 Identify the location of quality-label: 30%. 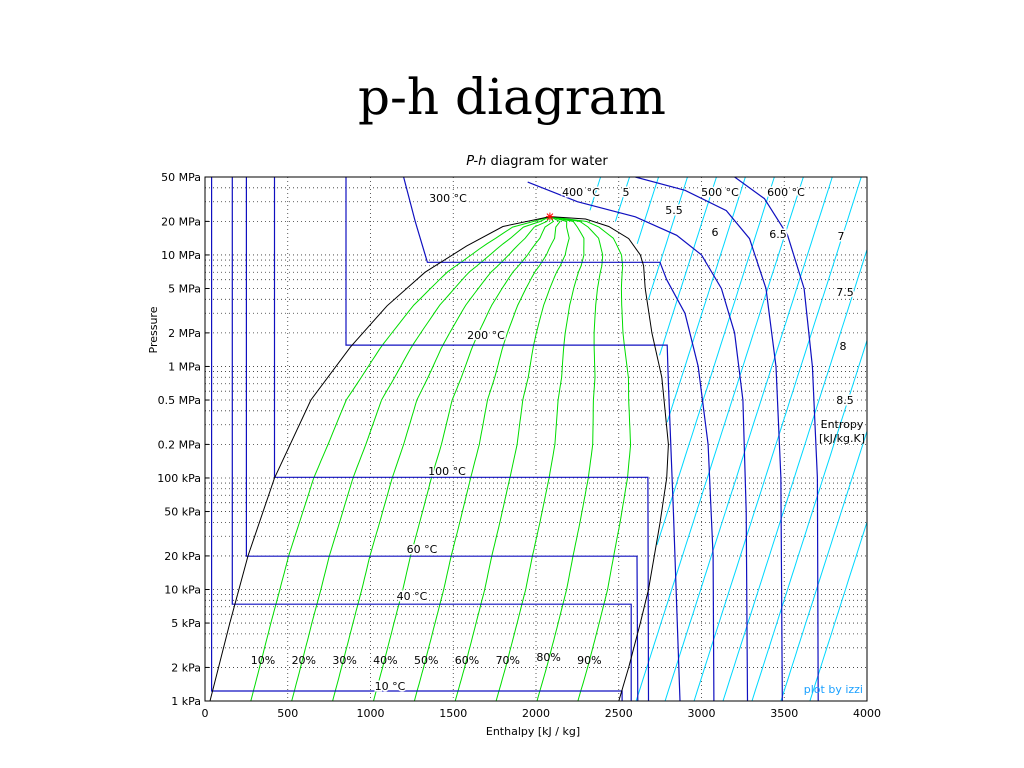
(344, 660).